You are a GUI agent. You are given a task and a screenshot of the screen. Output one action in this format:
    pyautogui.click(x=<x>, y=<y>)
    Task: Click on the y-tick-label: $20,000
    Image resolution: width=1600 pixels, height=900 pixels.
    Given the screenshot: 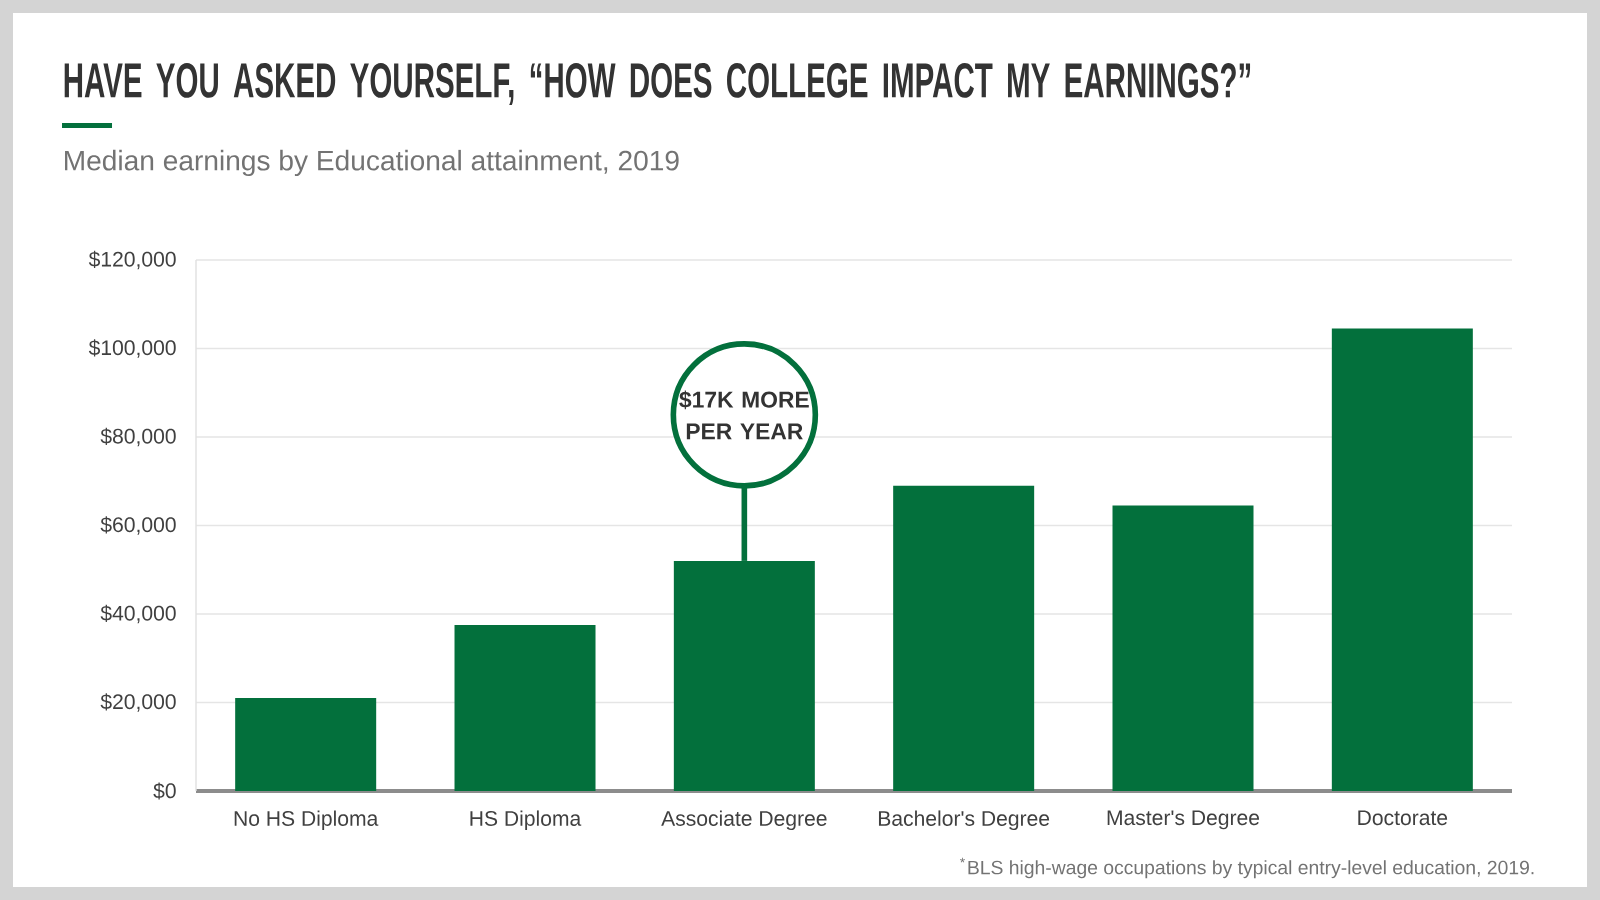 What is the action you would take?
    pyautogui.click(x=138, y=702)
    